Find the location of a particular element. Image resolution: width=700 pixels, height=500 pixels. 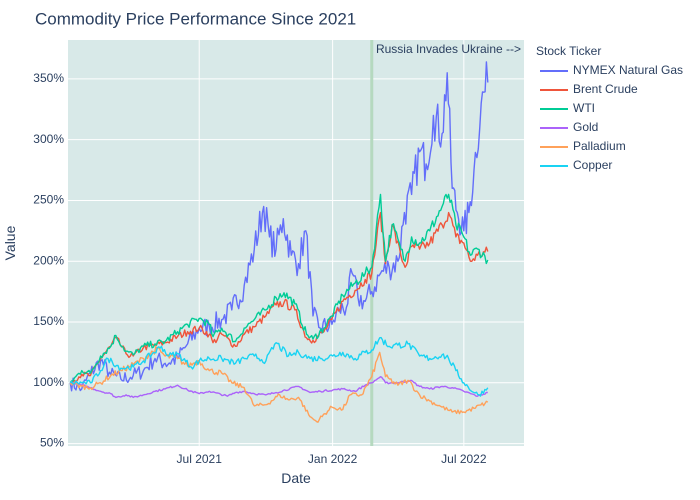

x-tick-label: Jan 2022 is located at coordinates (333, 459).